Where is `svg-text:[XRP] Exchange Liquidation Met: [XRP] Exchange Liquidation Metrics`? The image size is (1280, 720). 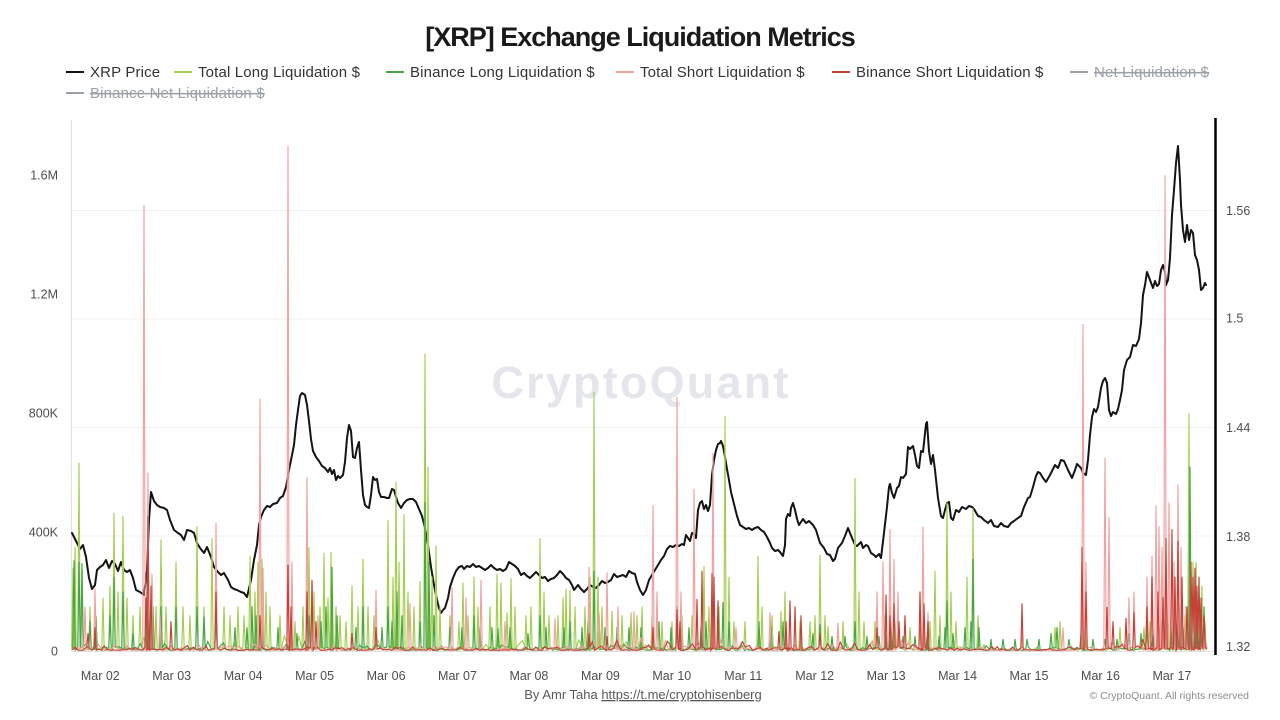
svg-text:[XRP] Exchange Liquidation Met: [XRP] Exchange Liquidation Metrics is located at coordinates (640, 37).